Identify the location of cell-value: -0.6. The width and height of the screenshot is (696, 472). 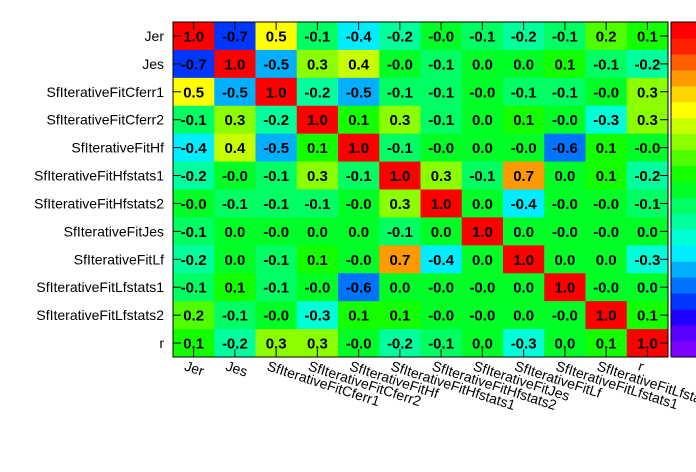
(359, 288).